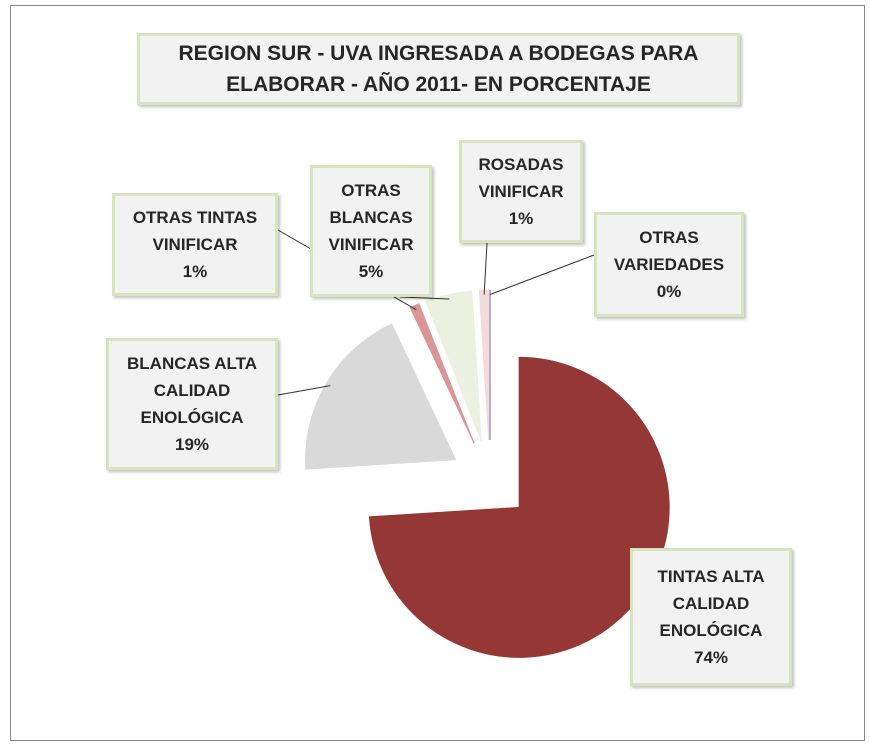  What do you see at coordinates (711, 657) in the screenshot?
I see `value-label: 74%` at bounding box center [711, 657].